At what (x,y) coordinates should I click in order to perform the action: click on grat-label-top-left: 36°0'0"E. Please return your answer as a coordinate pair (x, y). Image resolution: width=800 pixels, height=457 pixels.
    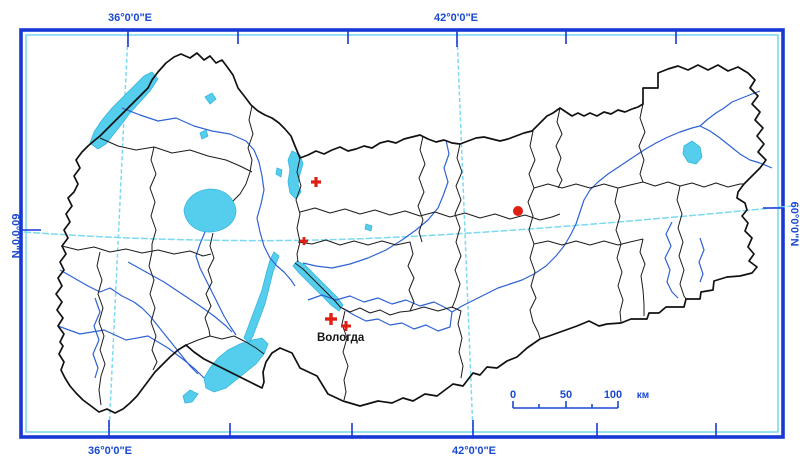
    Looking at the image, I should click on (130, 18).